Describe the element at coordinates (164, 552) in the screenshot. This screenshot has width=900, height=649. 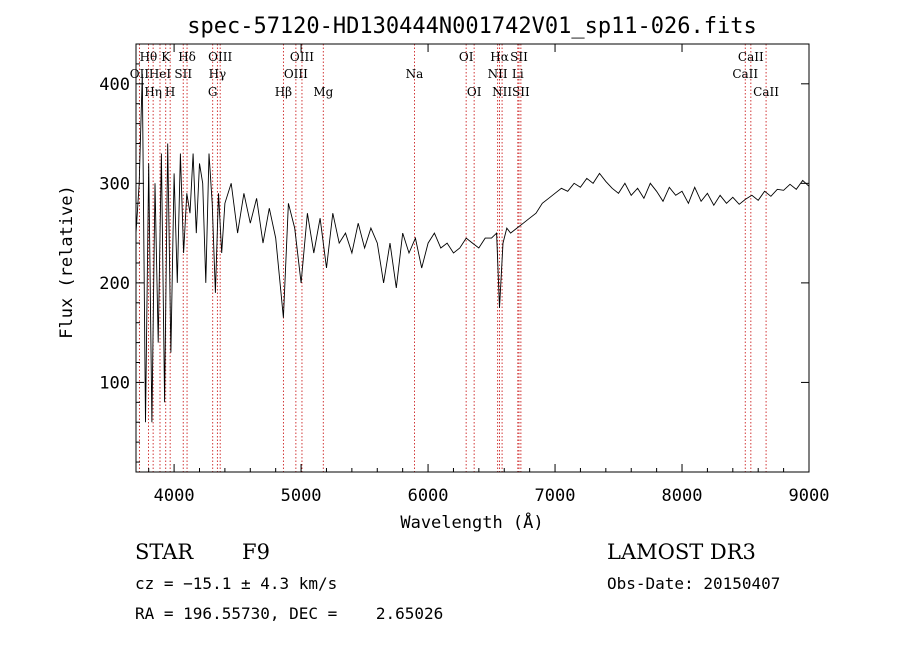
I see `object-class: STAR` at that location.